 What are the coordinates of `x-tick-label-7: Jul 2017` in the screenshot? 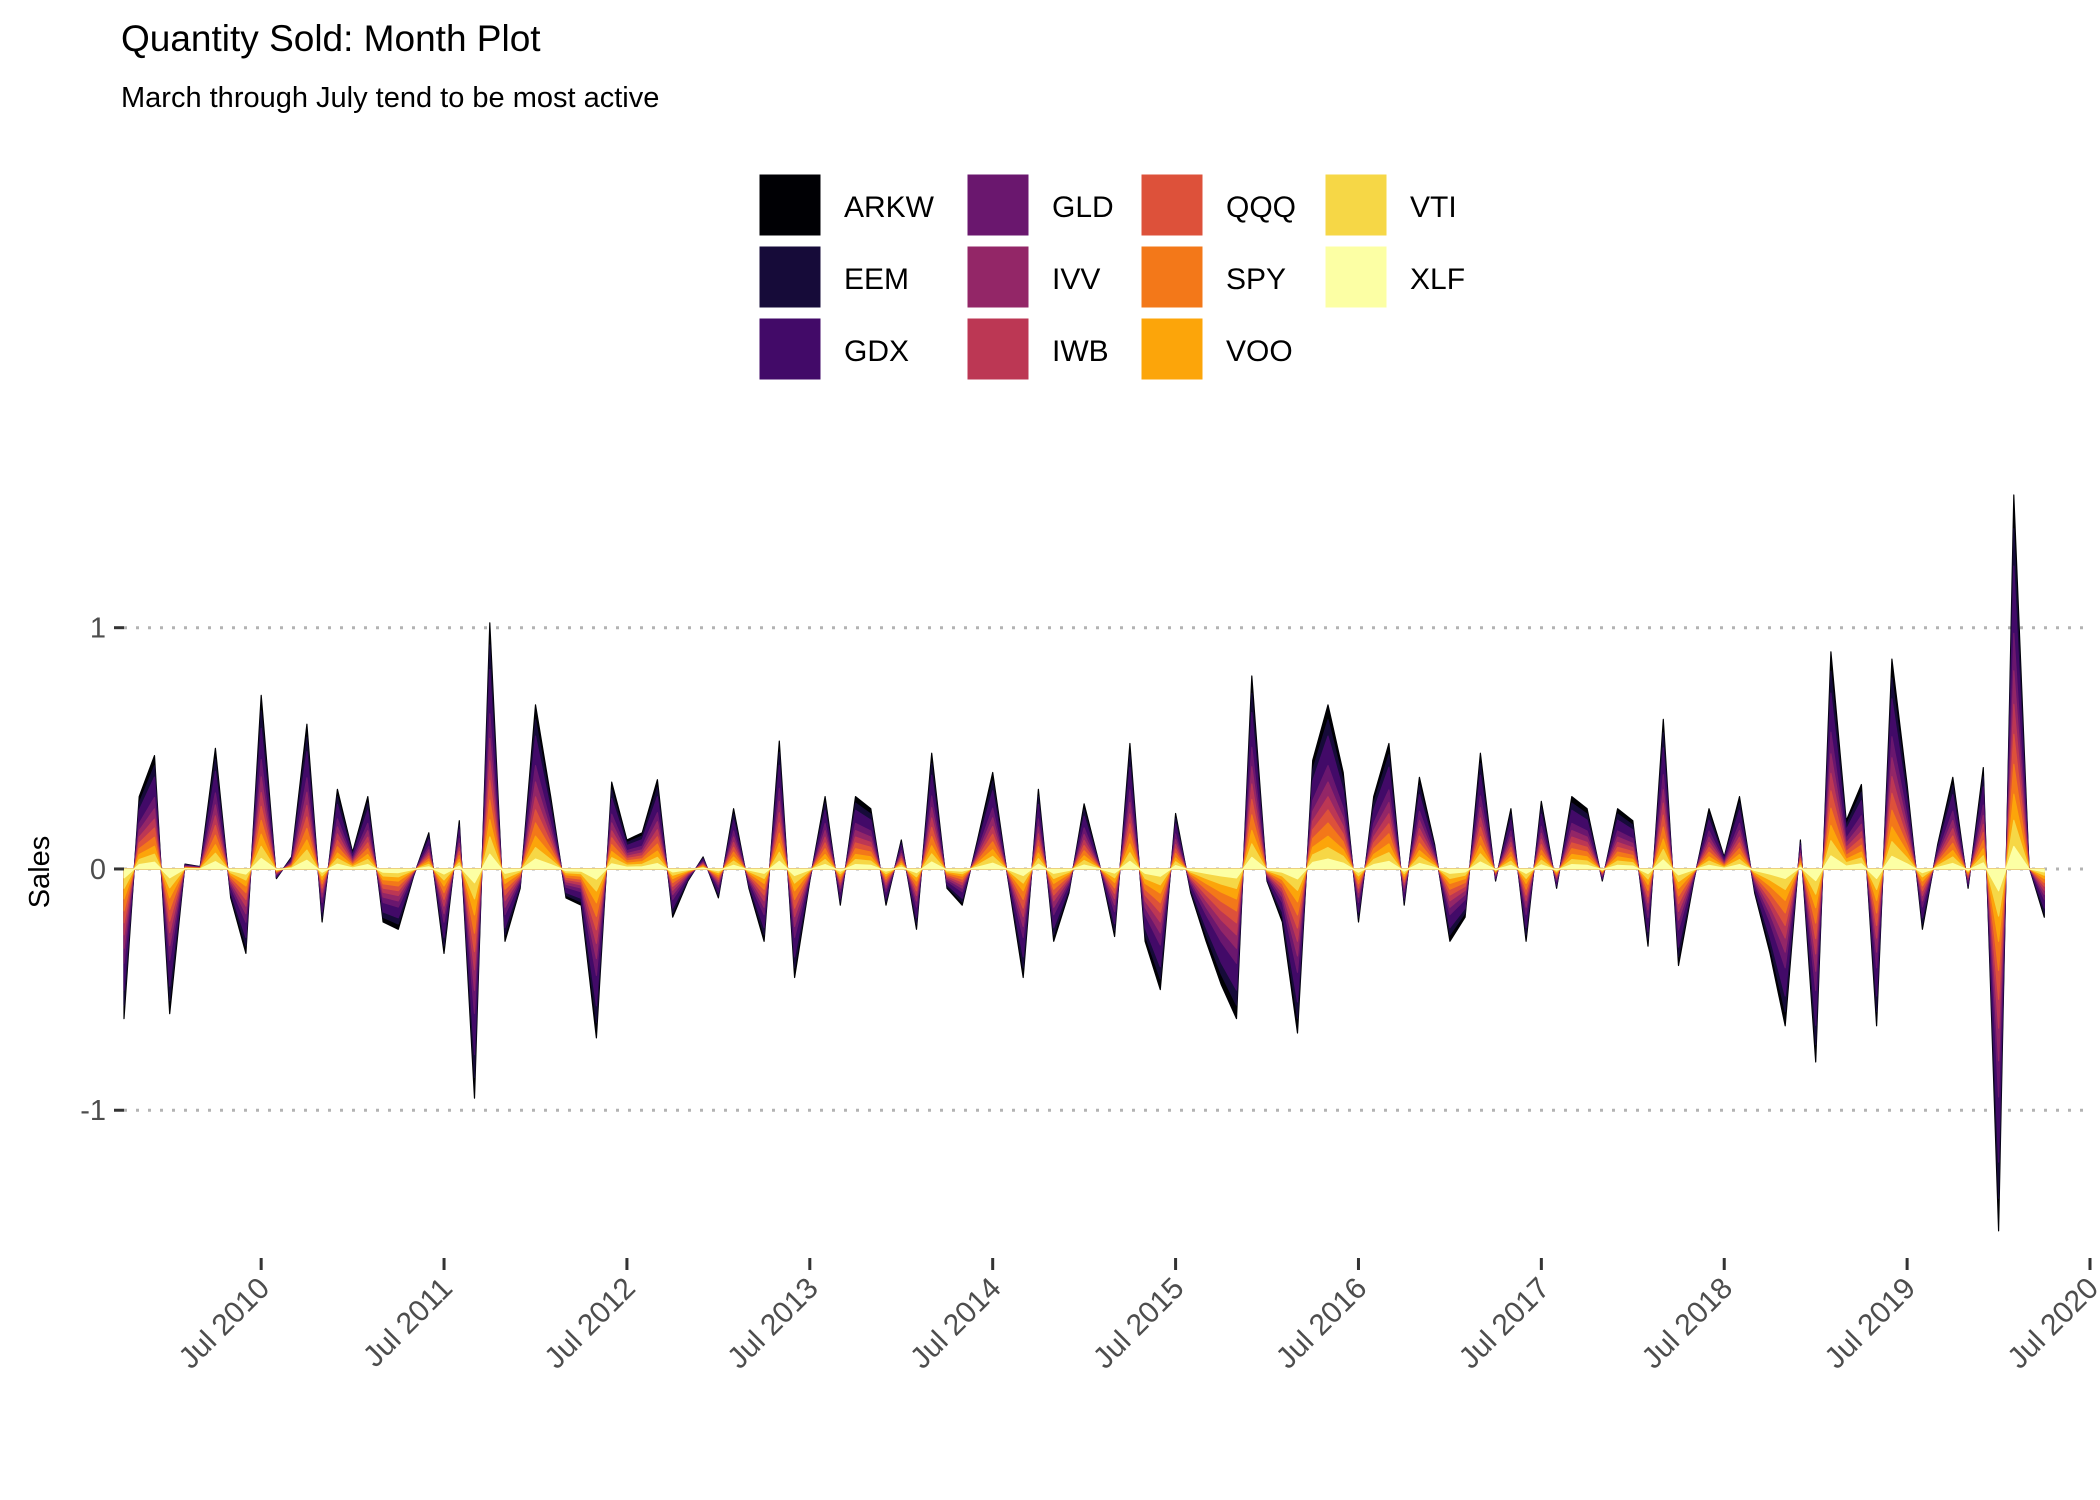 It's located at (1505, 1324).